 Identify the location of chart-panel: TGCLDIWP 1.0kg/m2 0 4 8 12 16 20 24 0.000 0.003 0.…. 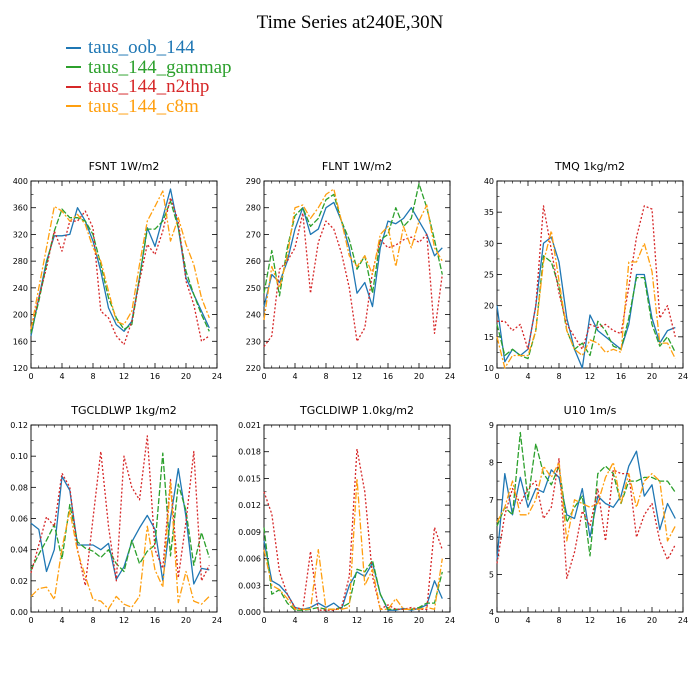
(346, 514).